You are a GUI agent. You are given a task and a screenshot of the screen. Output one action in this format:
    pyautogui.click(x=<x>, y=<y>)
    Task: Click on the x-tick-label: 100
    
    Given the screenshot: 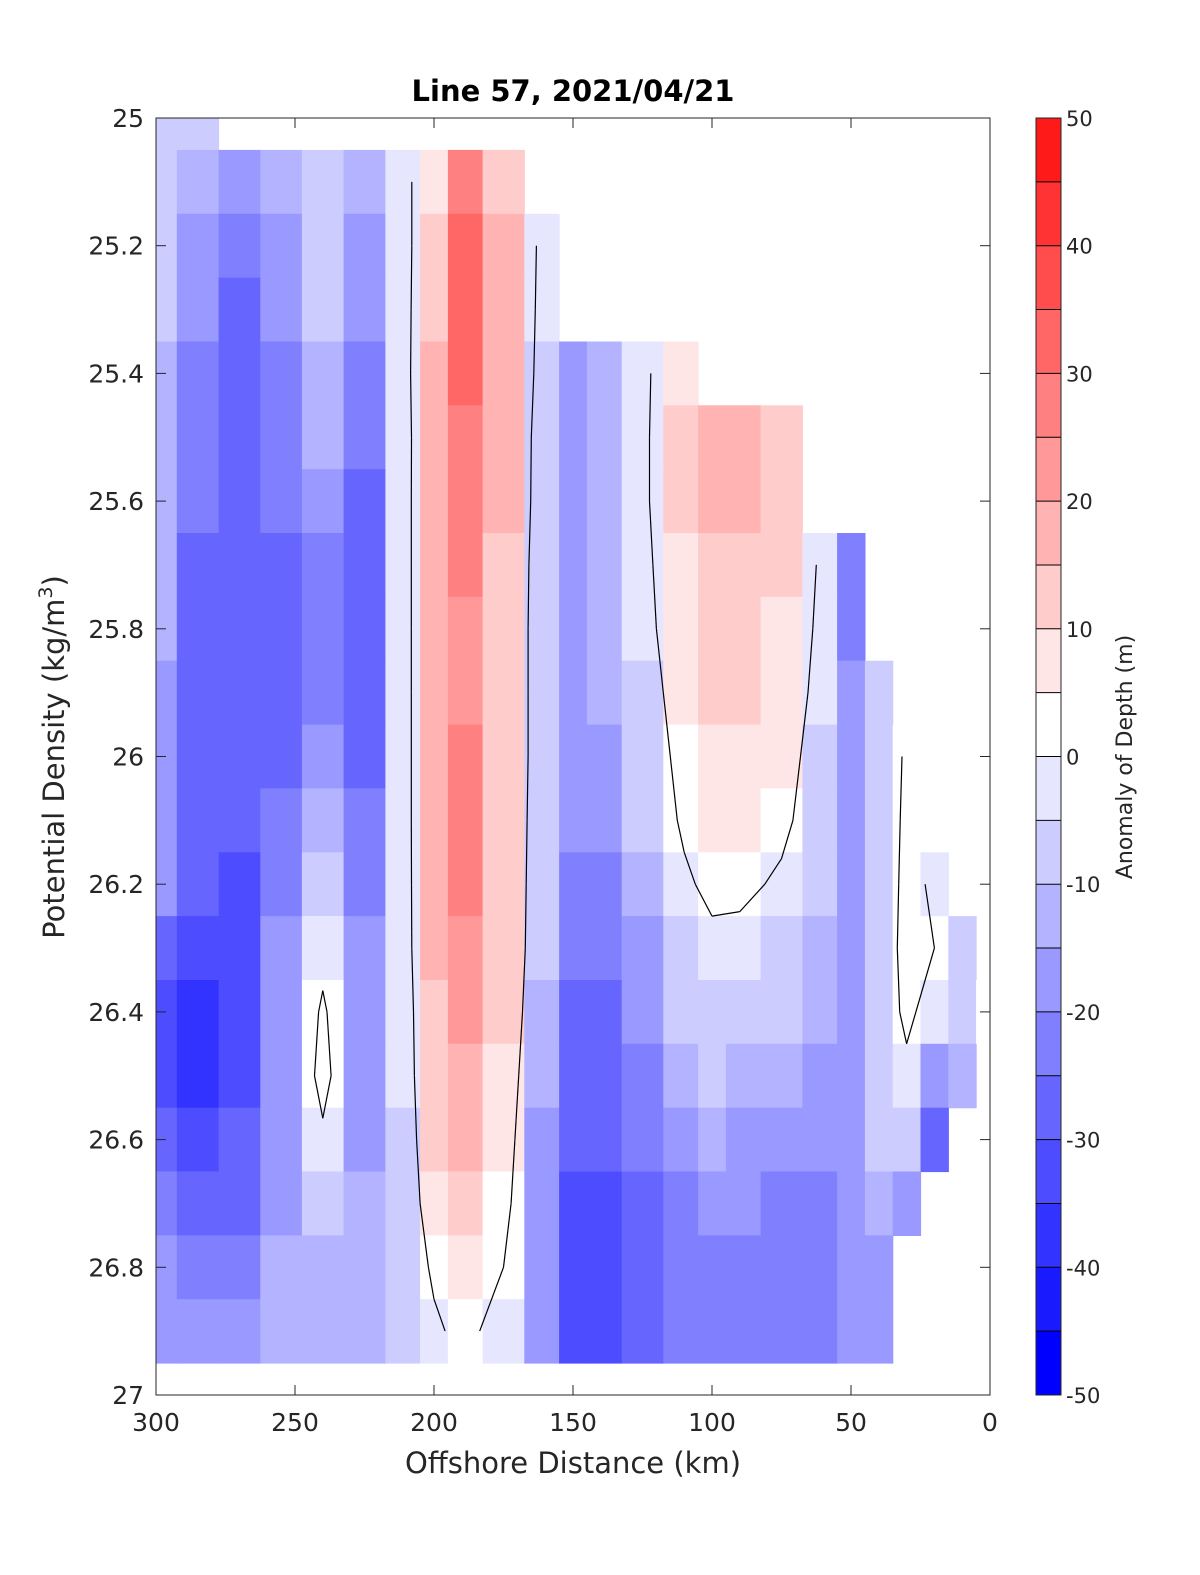 What is the action you would take?
    pyautogui.click(x=712, y=1422)
    